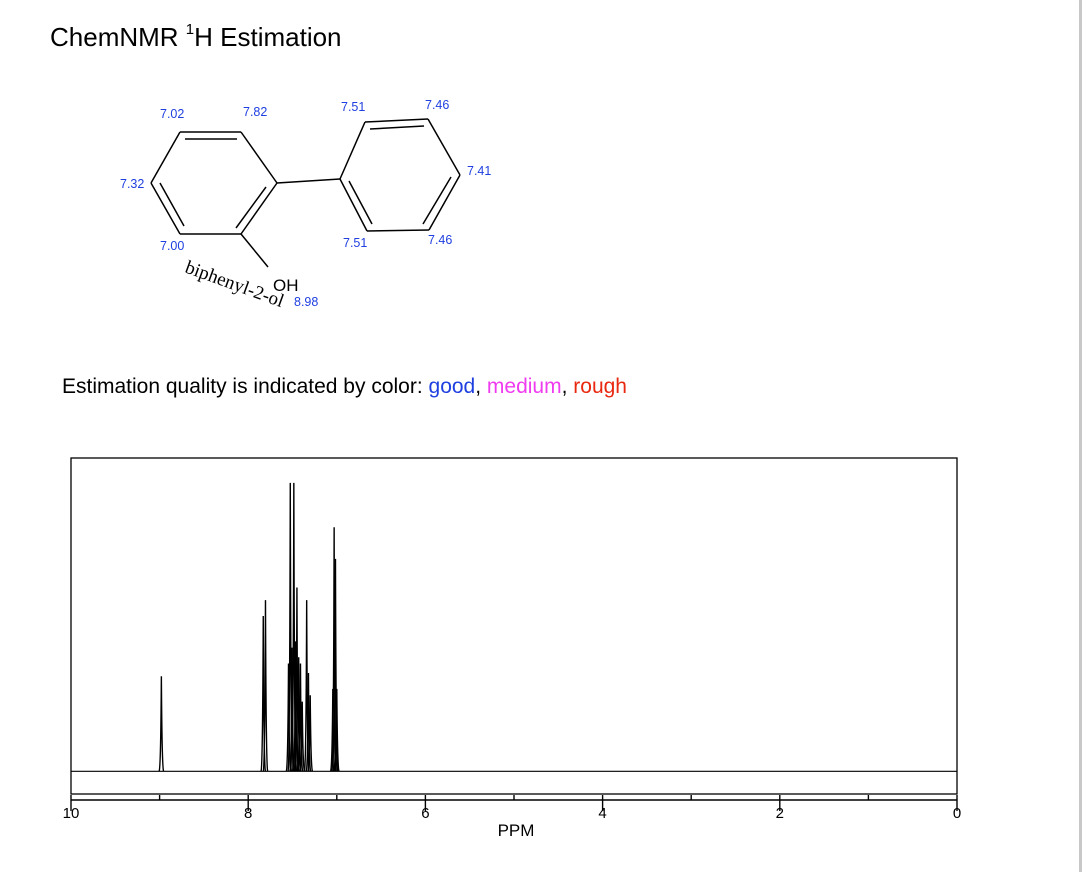 The image size is (1082, 872). Describe the element at coordinates (118, 37) in the screenshot. I see `page-title-main: ChemNMR` at that location.